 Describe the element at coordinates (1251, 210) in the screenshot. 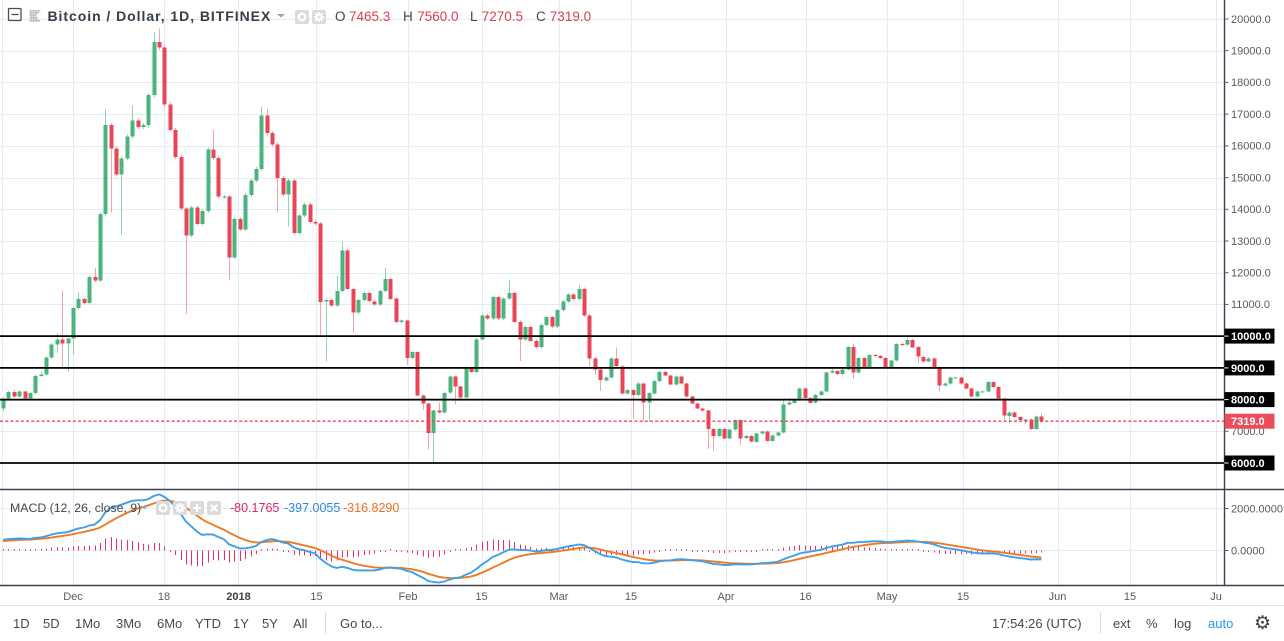

I see `svg-text: 14000.0` at that location.